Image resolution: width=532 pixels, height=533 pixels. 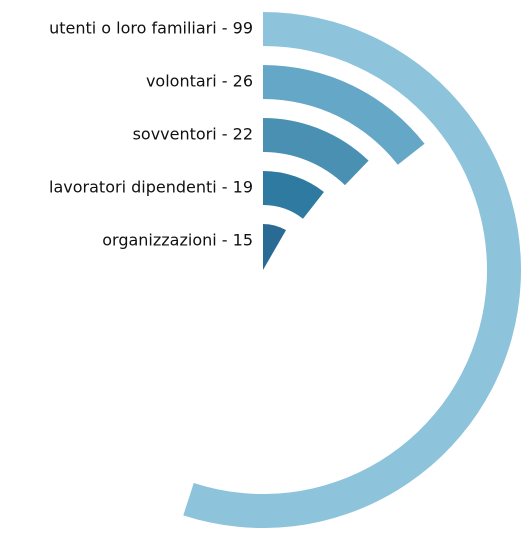 What do you see at coordinates (193, 134) in the screenshot?
I see `category-label: sovventori - 22` at bounding box center [193, 134].